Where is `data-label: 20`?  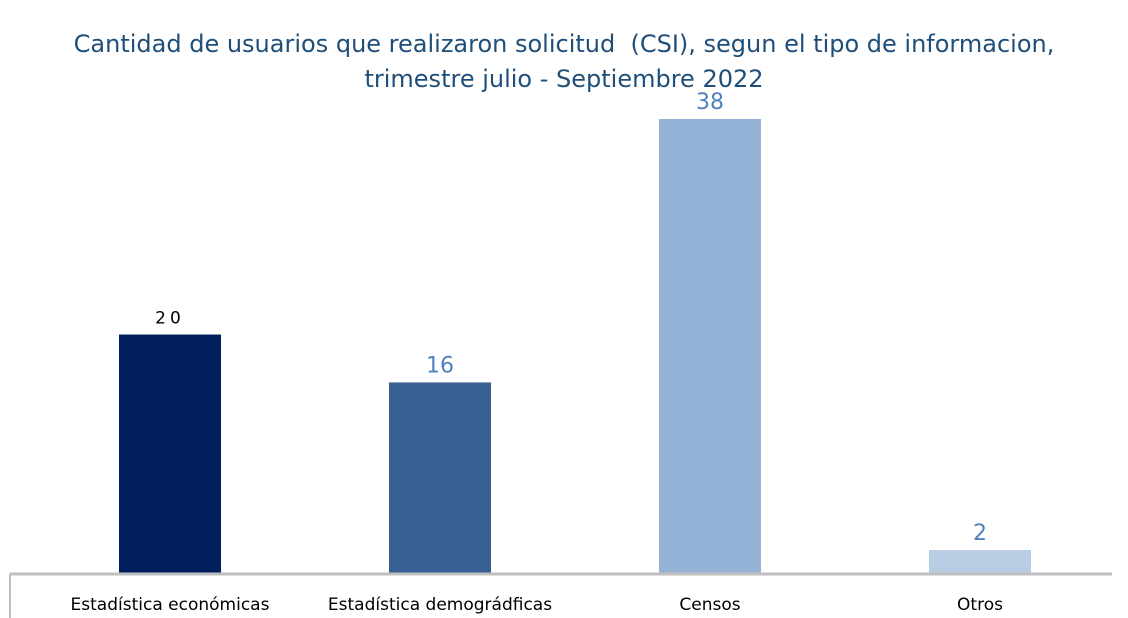
data-label: 20 is located at coordinates (170, 319).